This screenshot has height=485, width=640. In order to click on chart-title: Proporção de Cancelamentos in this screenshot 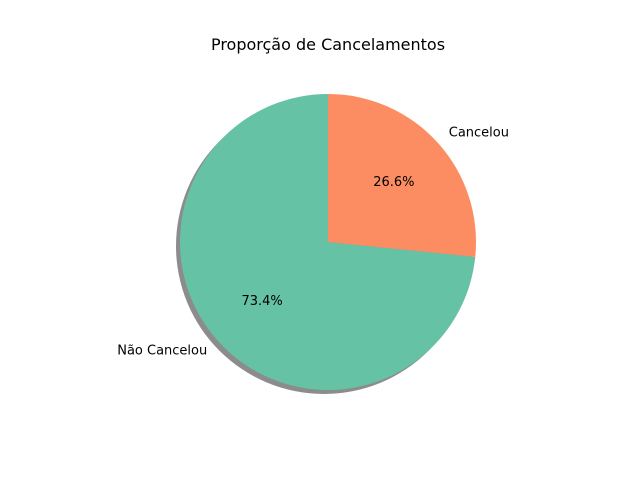, I will do `click(328, 44)`.